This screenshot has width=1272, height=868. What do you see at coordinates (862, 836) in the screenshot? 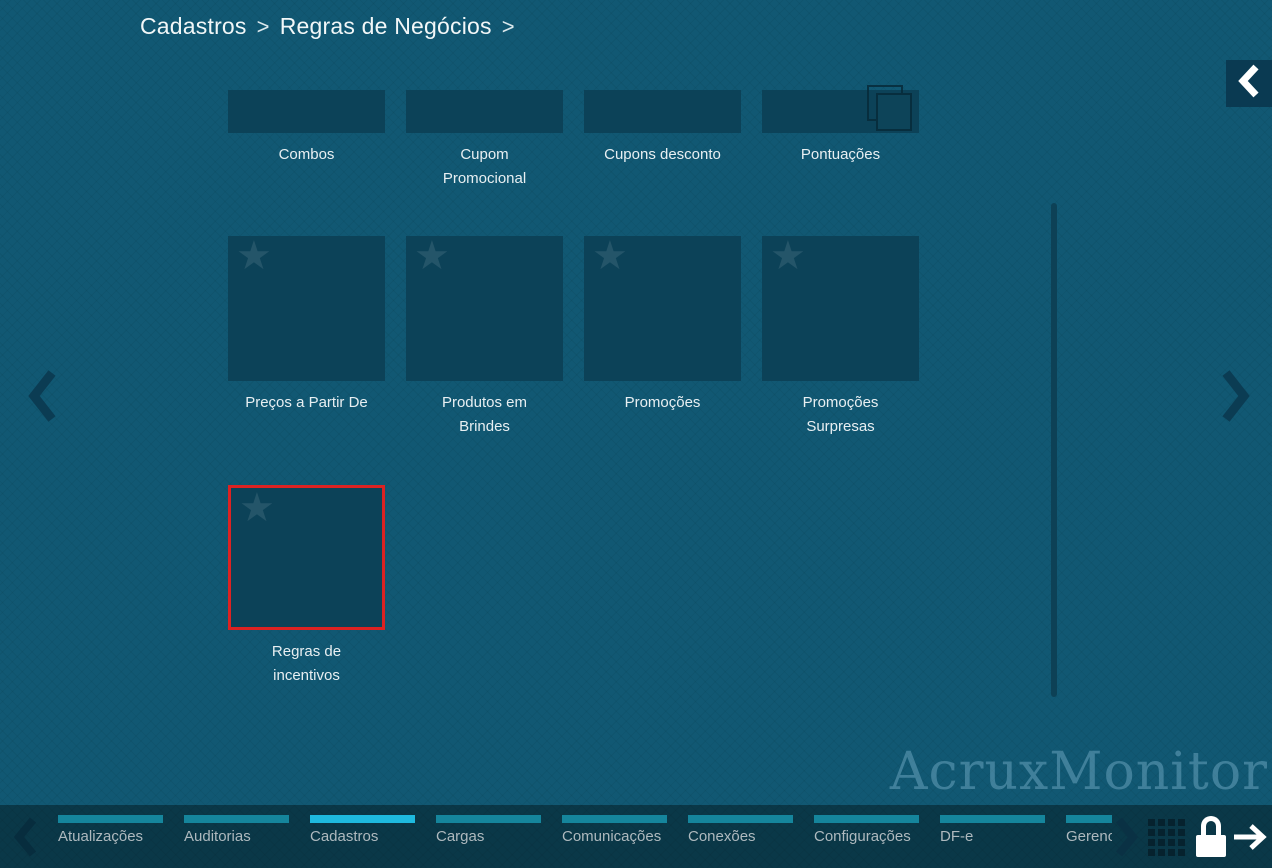
I see `tab-label: Configurações` at bounding box center [862, 836].